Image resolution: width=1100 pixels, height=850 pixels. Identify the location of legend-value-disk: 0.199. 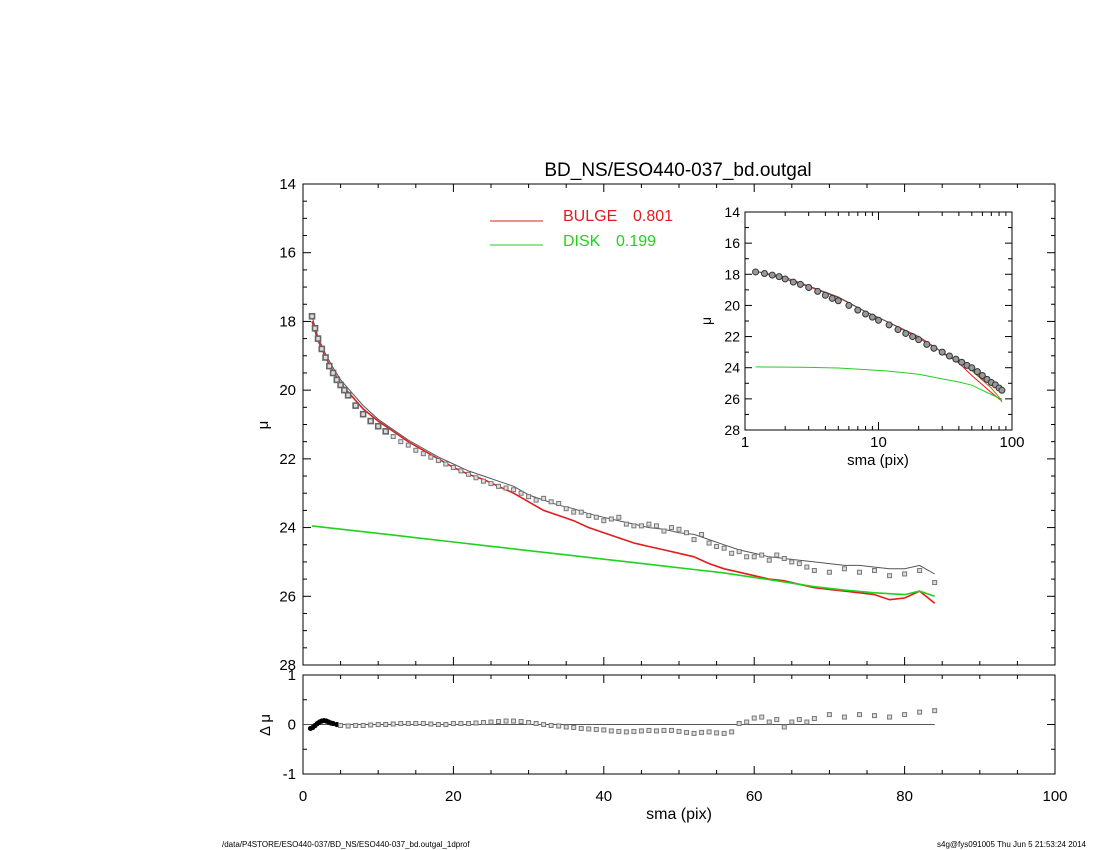
(636, 241).